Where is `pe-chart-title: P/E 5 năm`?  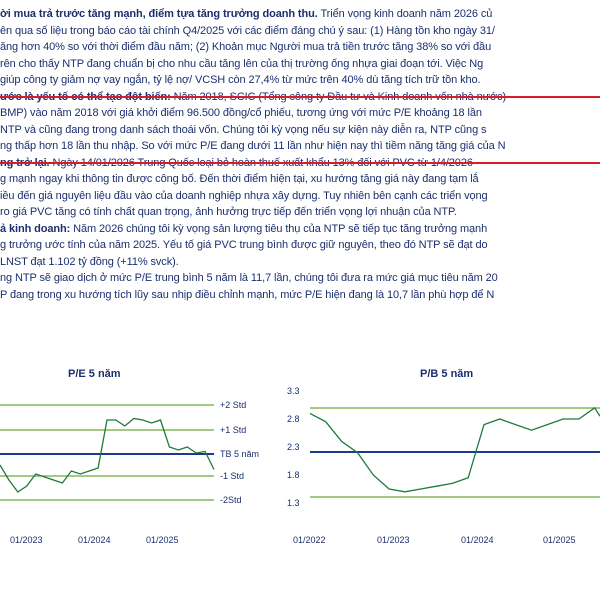 pe-chart-title: P/E 5 năm is located at coordinates (94, 374).